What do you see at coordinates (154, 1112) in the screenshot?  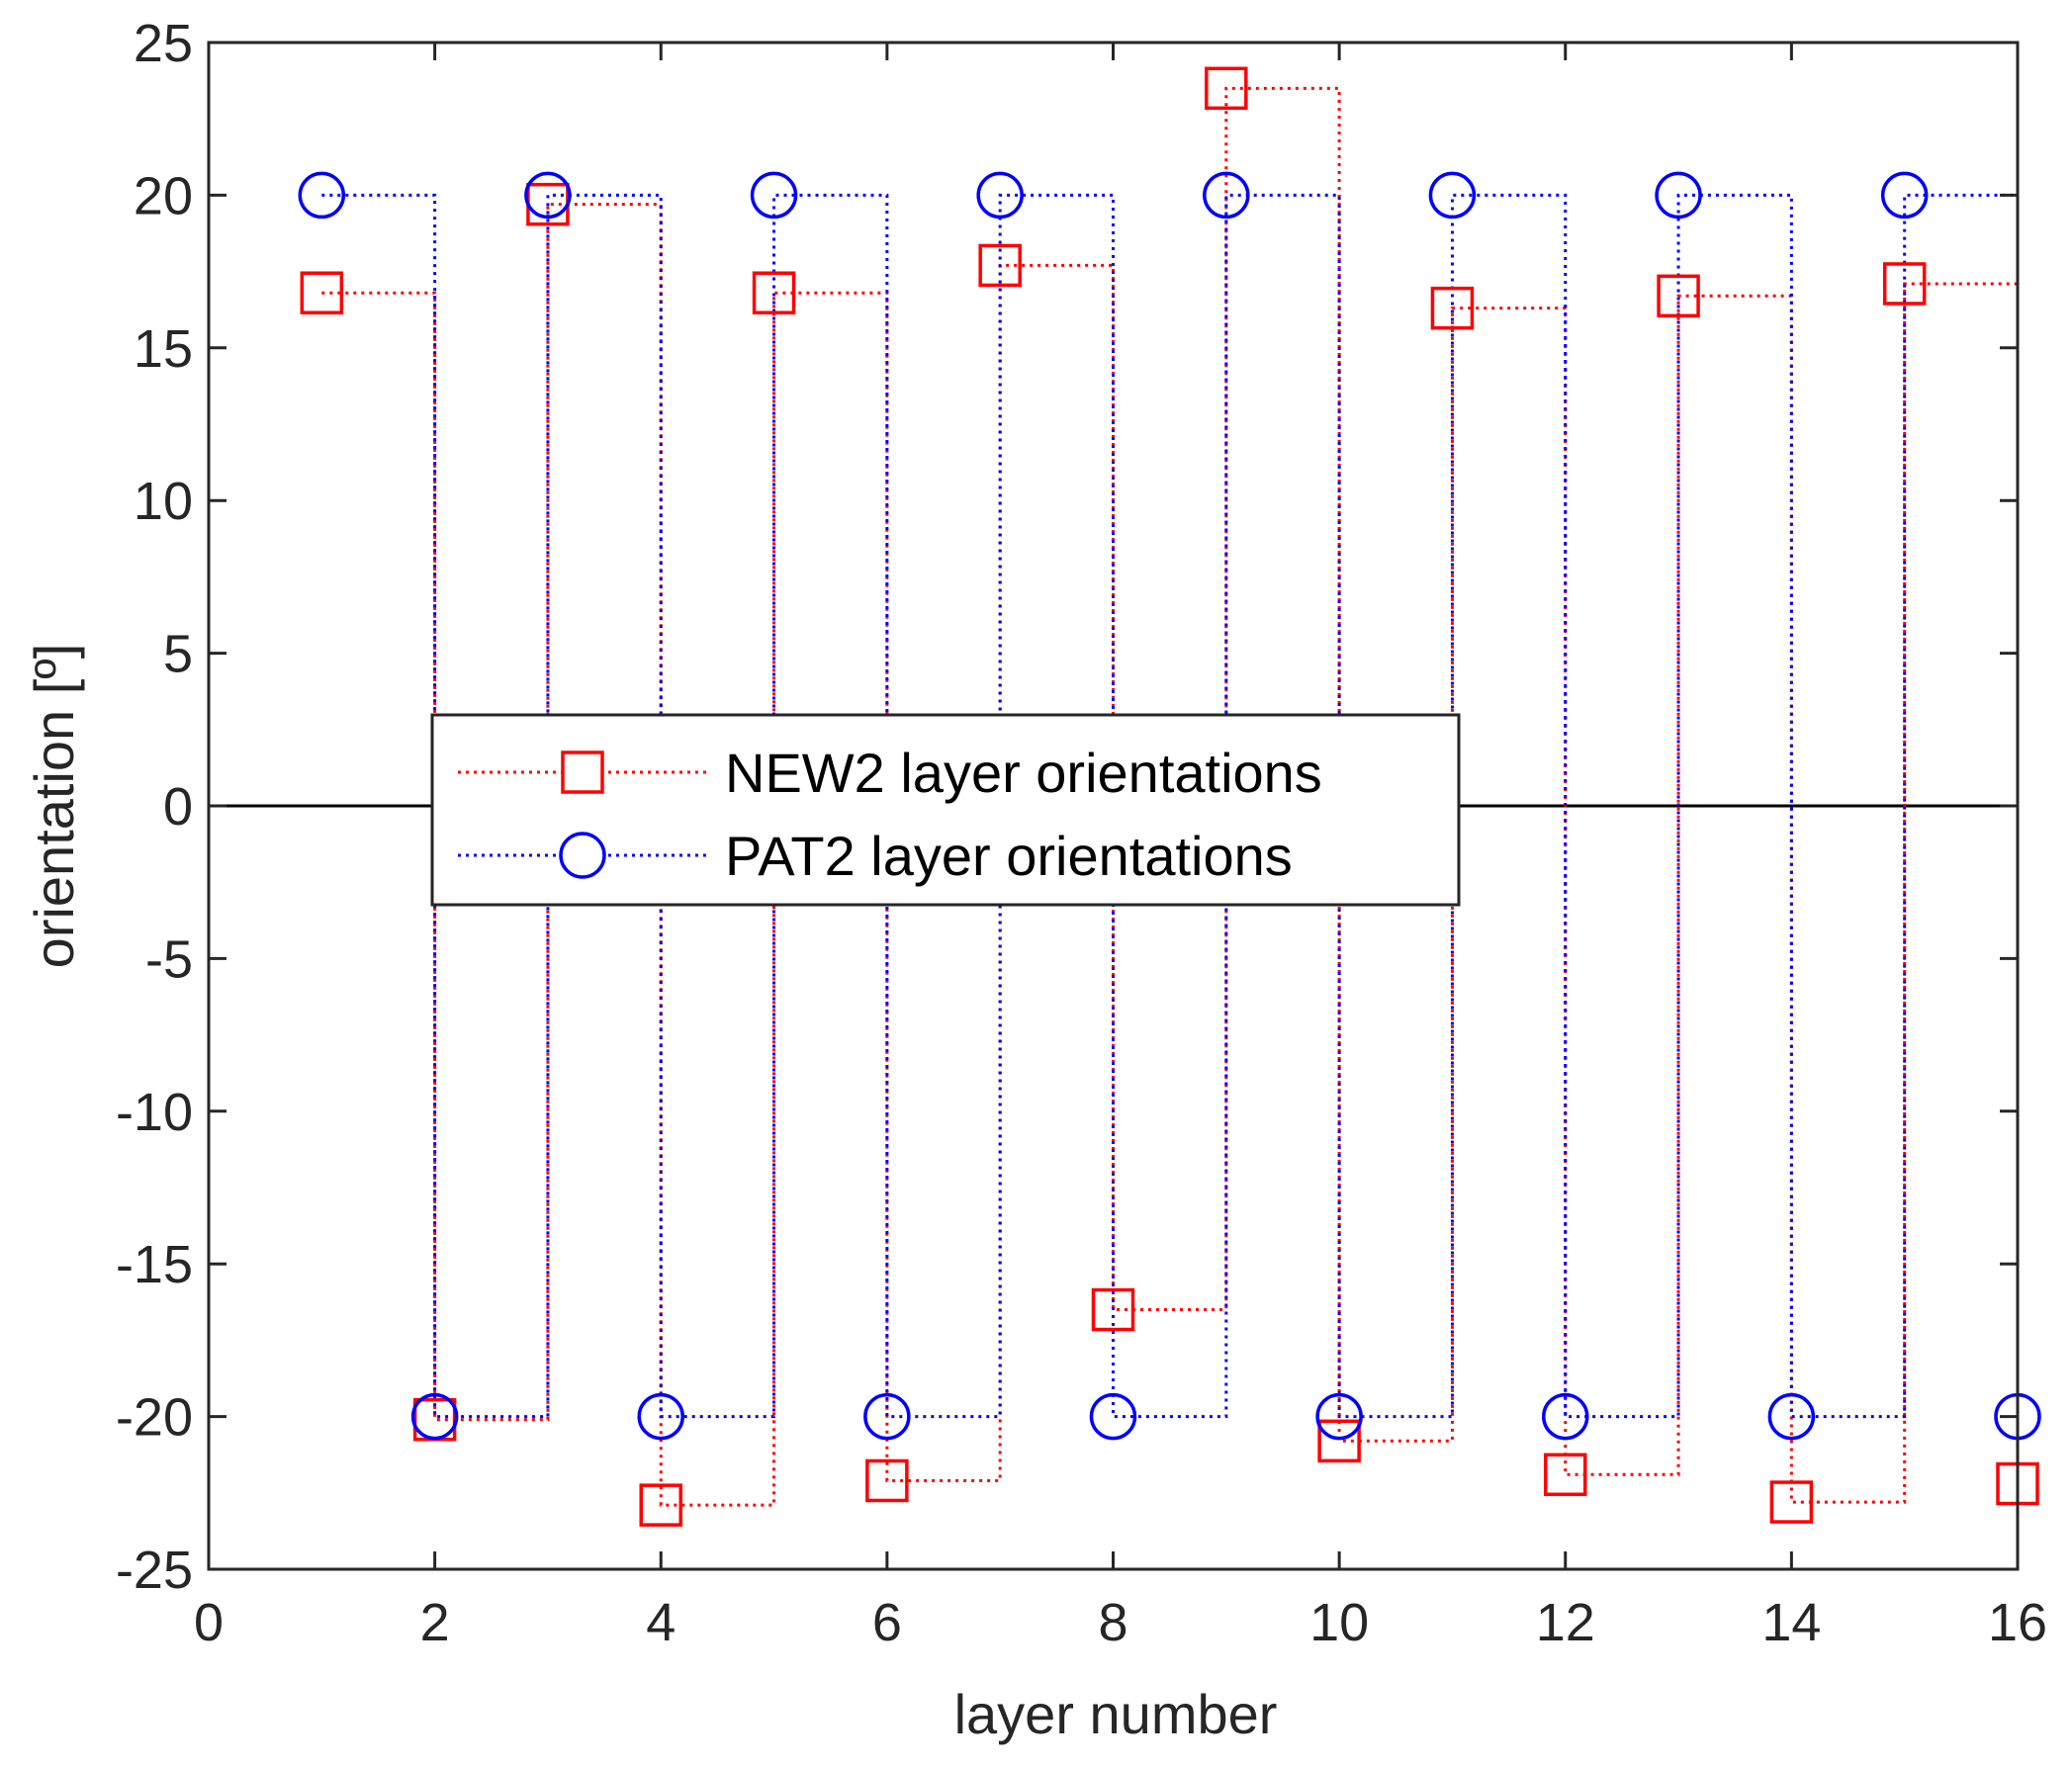 I see `y-tick-label: -10` at bounding box center [154, 1112].